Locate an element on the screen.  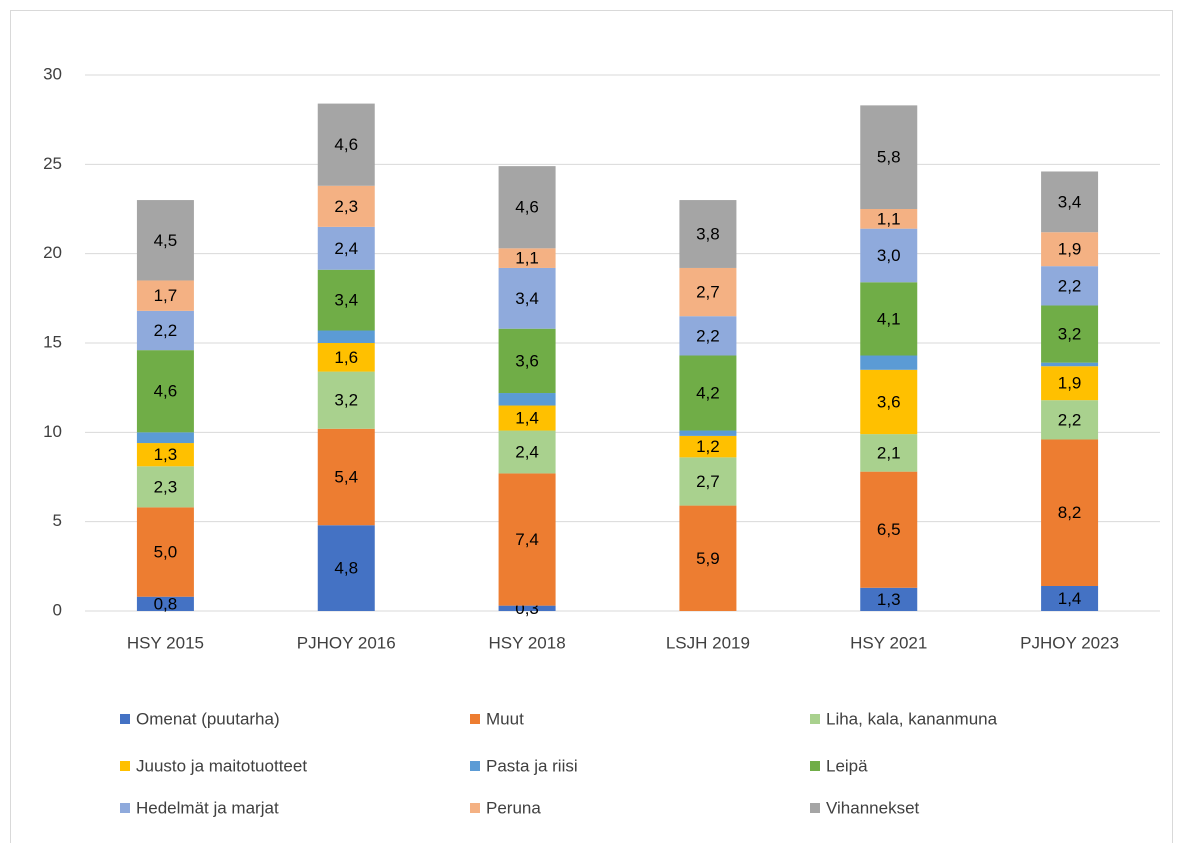
data-label: 3,0 is located at coordinates (889, 255).